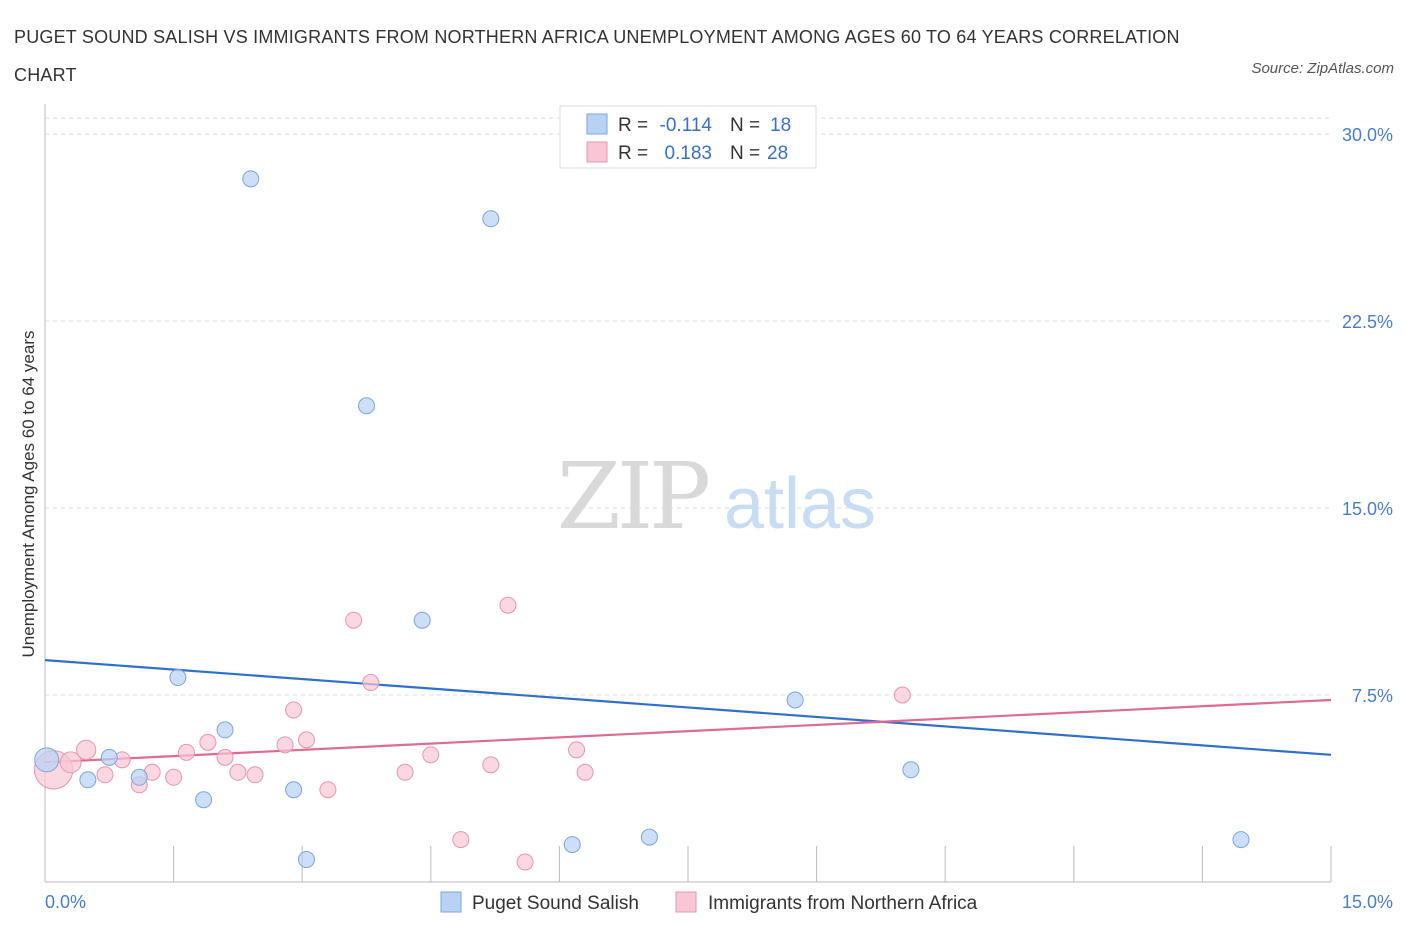 This screenshot has height=930, width=1406. I want to click on legend-r-label-blue: R =, so click(633, 125).